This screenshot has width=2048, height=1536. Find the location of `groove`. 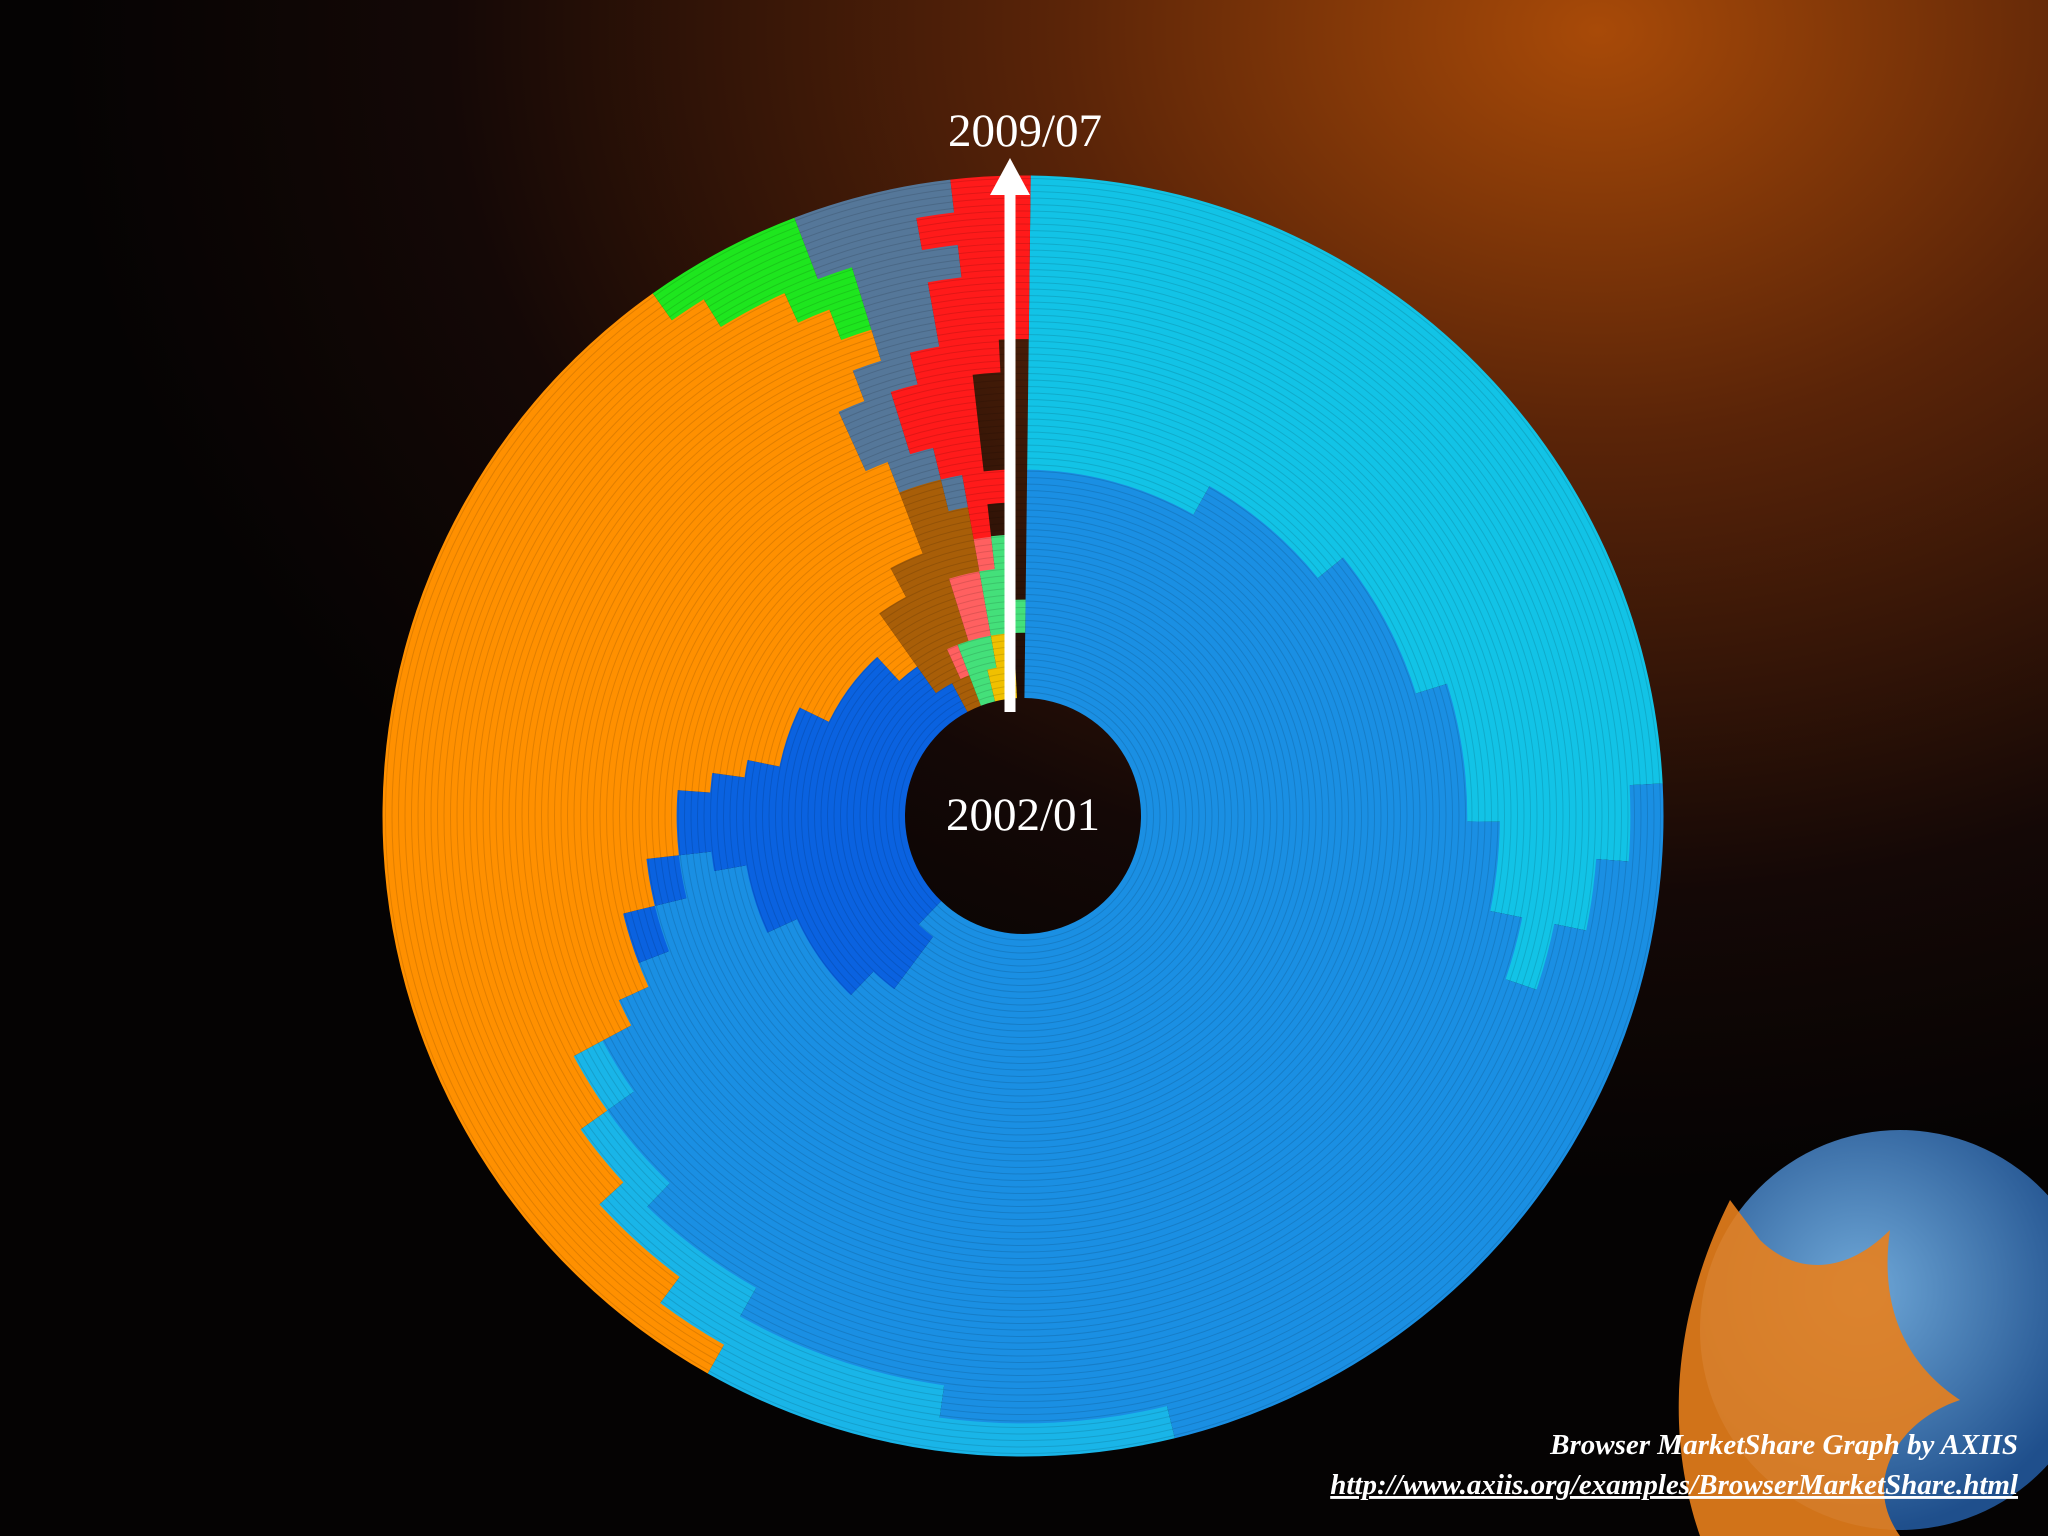

groove is located at coordinates (1023, 816).